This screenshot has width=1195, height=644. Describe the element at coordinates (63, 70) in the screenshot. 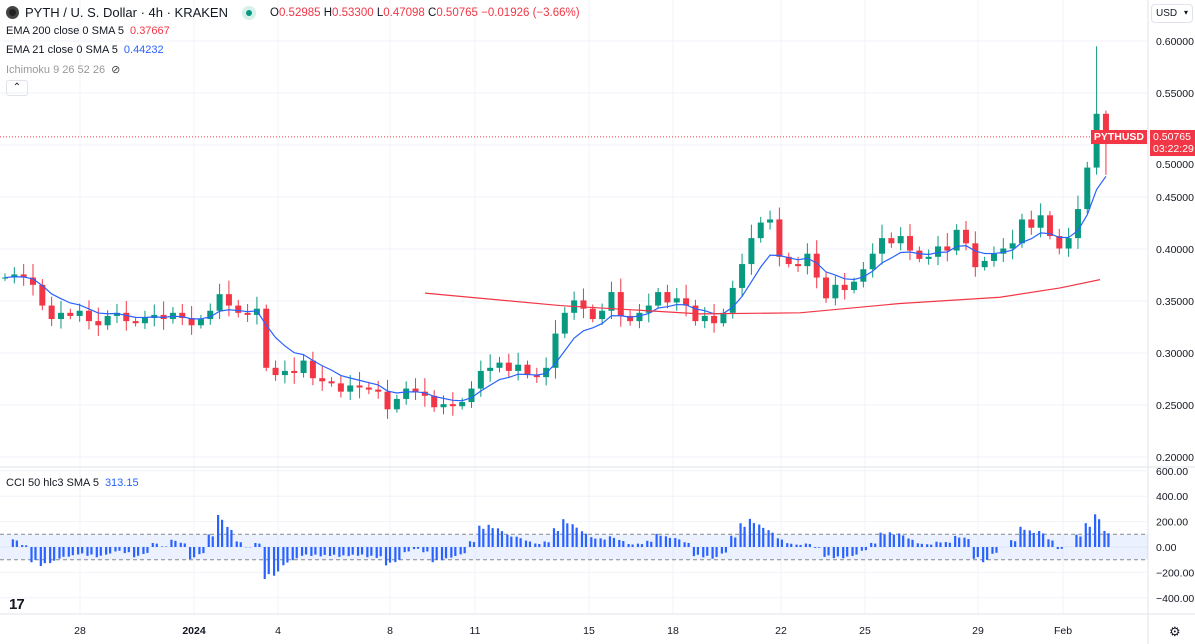

I see `indicator-ichimoku: Ichimoku 9 26 52 26 ⊘` at that location.